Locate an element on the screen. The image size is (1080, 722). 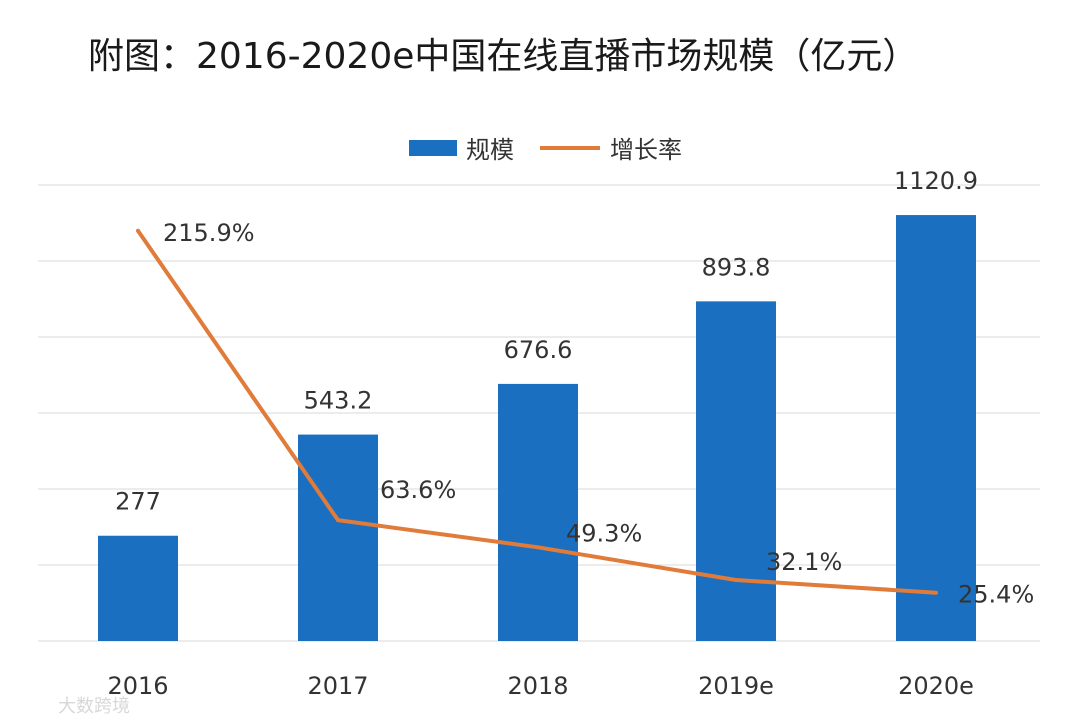
chart-title: 附图：2016-2020e中国在线直播市场规模（亿元） is located at coordinates (503, 56).